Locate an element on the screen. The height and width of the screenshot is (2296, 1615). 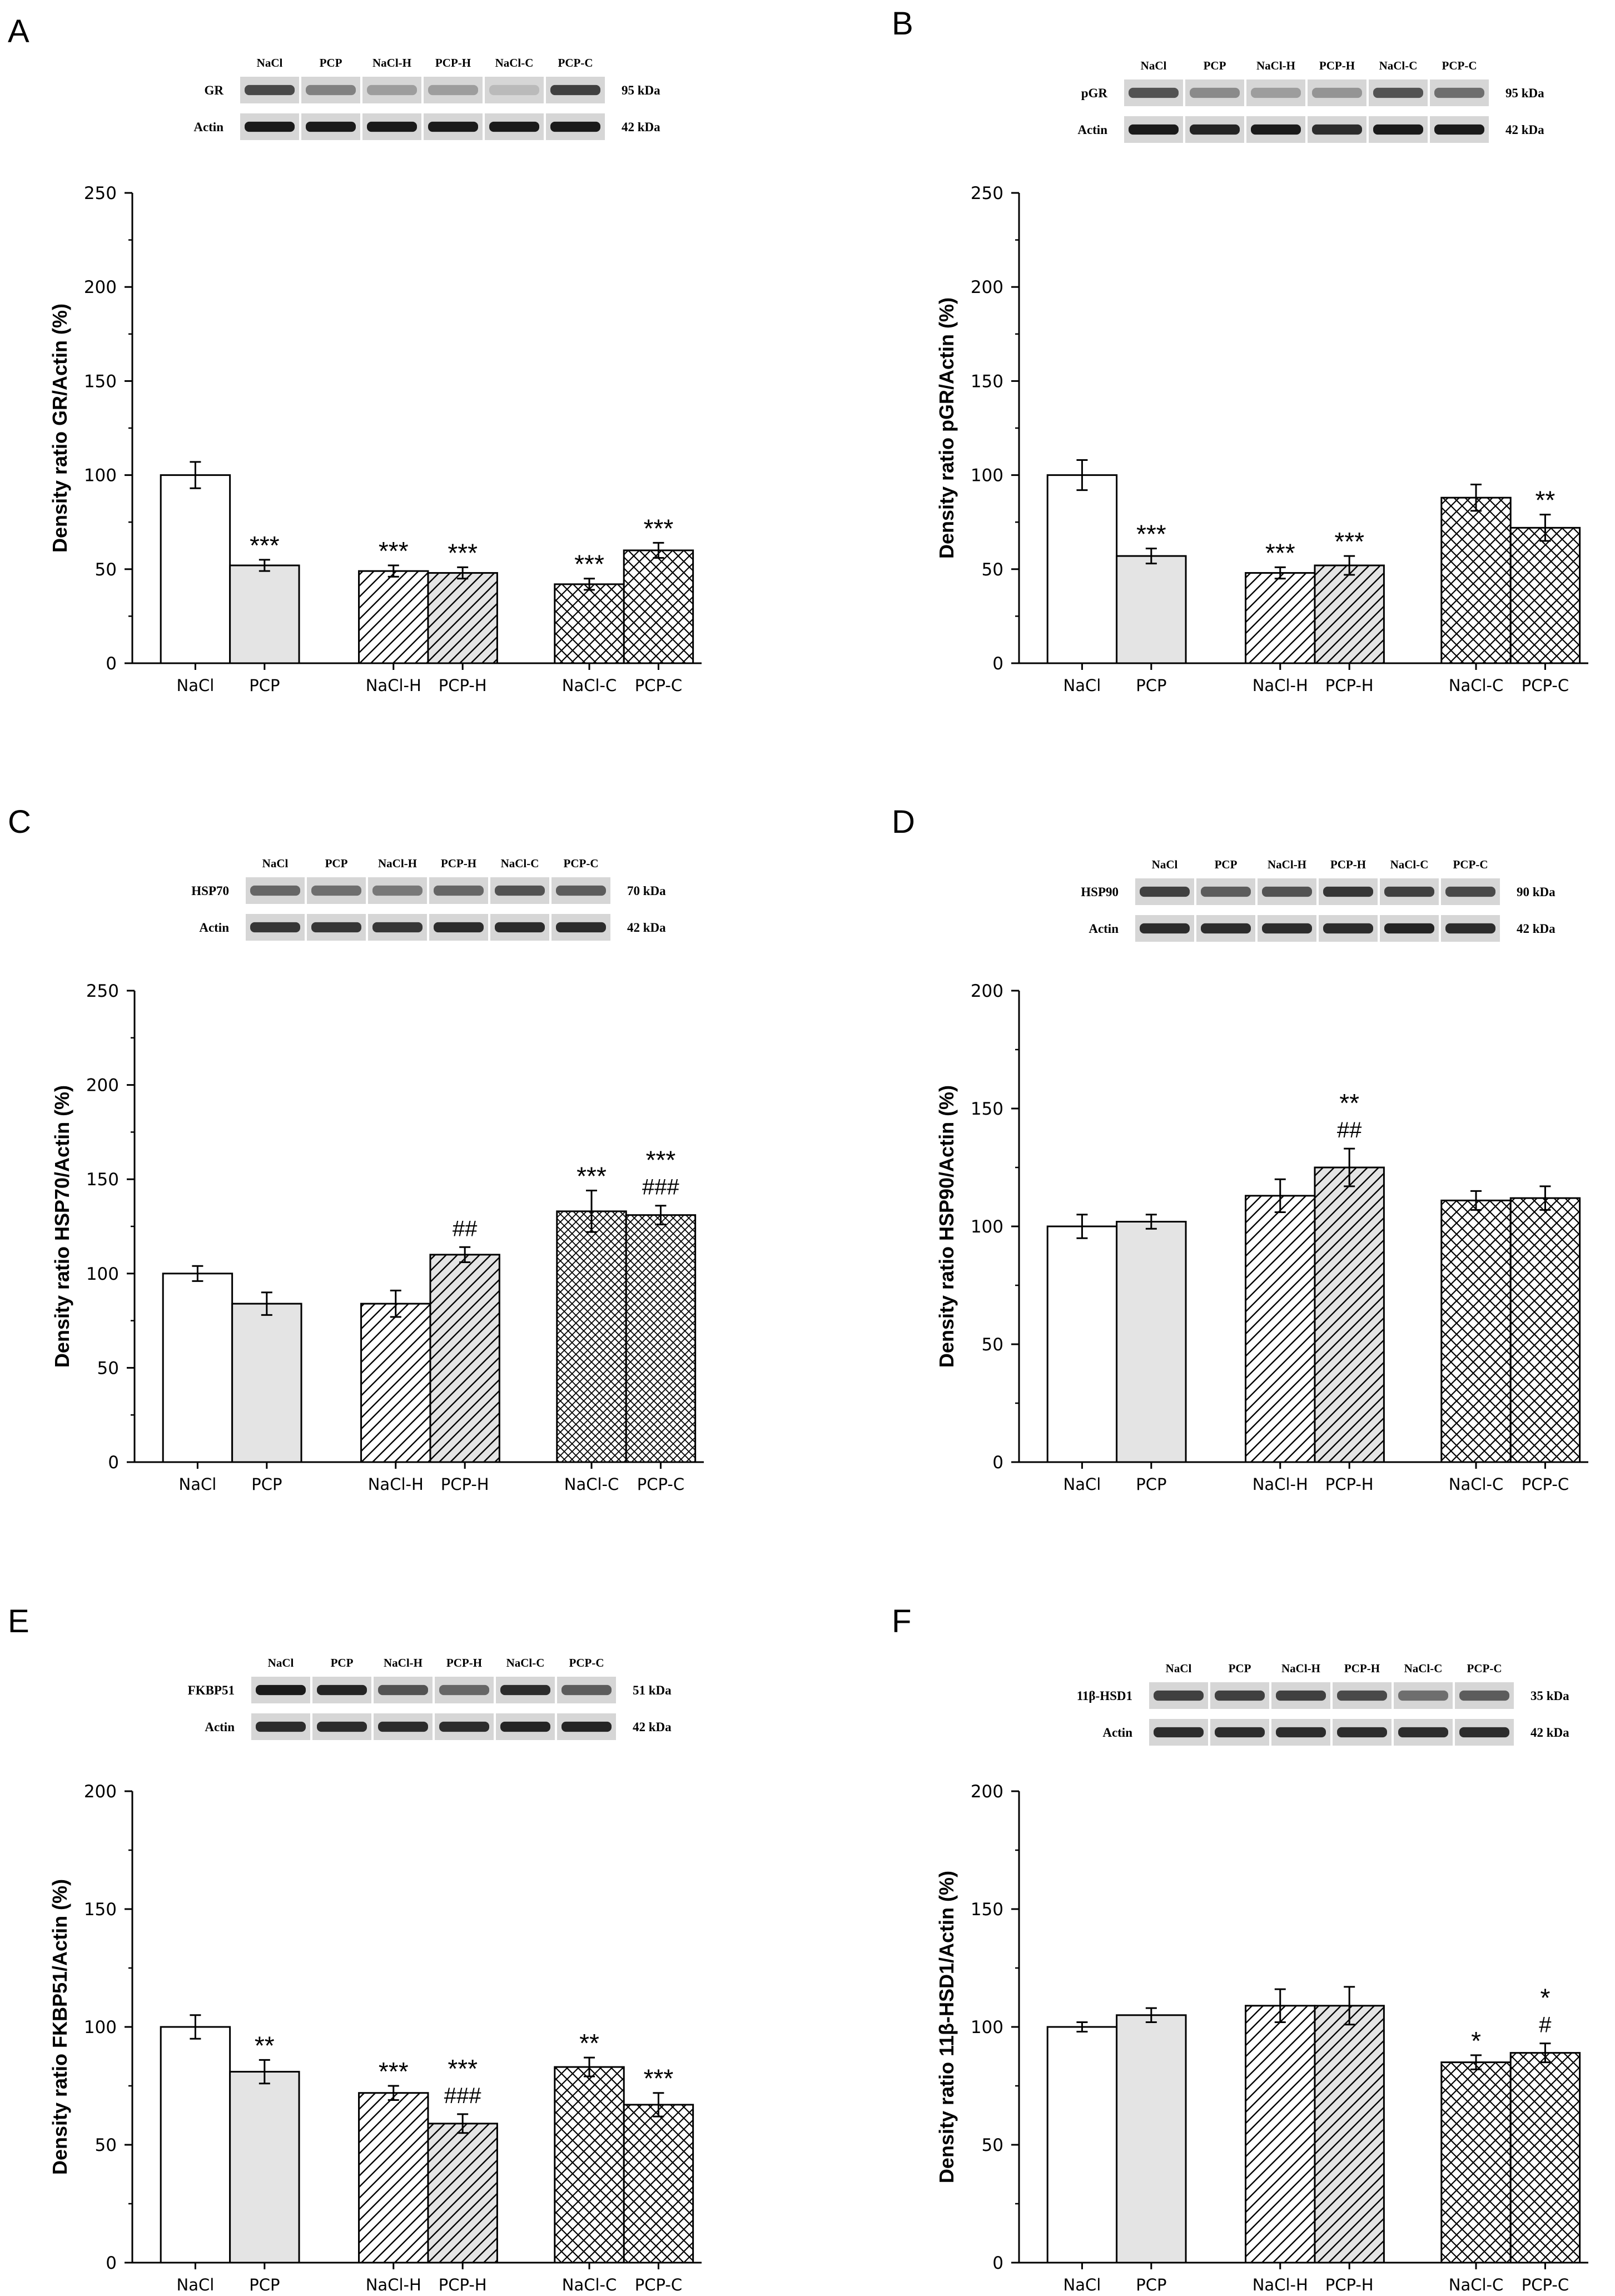
y-axis-title: Density ratio HSP70/Actin (%) is located at coordinates (62, 1226).